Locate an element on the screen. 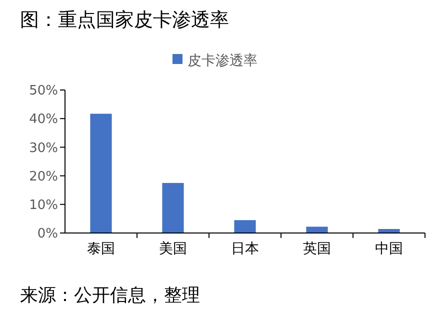  y-tick-label: 40% is located at coordinates (43, 120).